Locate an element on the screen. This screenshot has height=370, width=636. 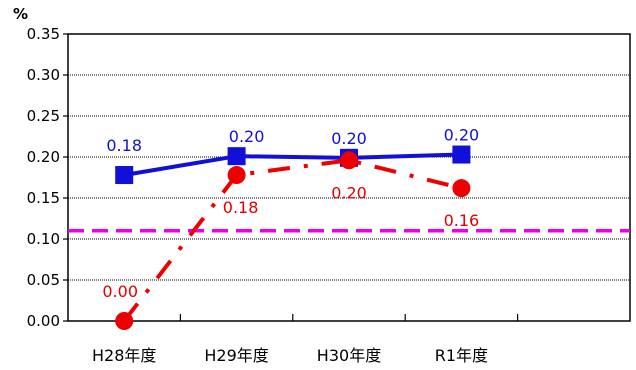
y-tick-label: 0.20 is located at coordinates (43, 157).